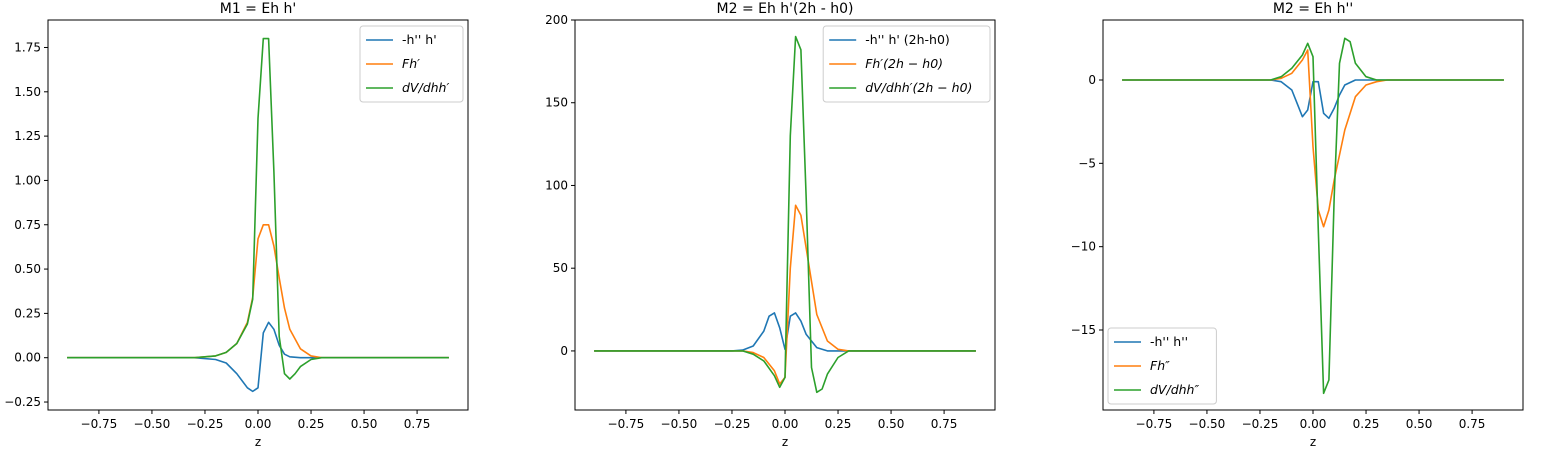 This screenshot has height=450, width=1550. I want to click on y-tick-label: 150, so click(556, 103).